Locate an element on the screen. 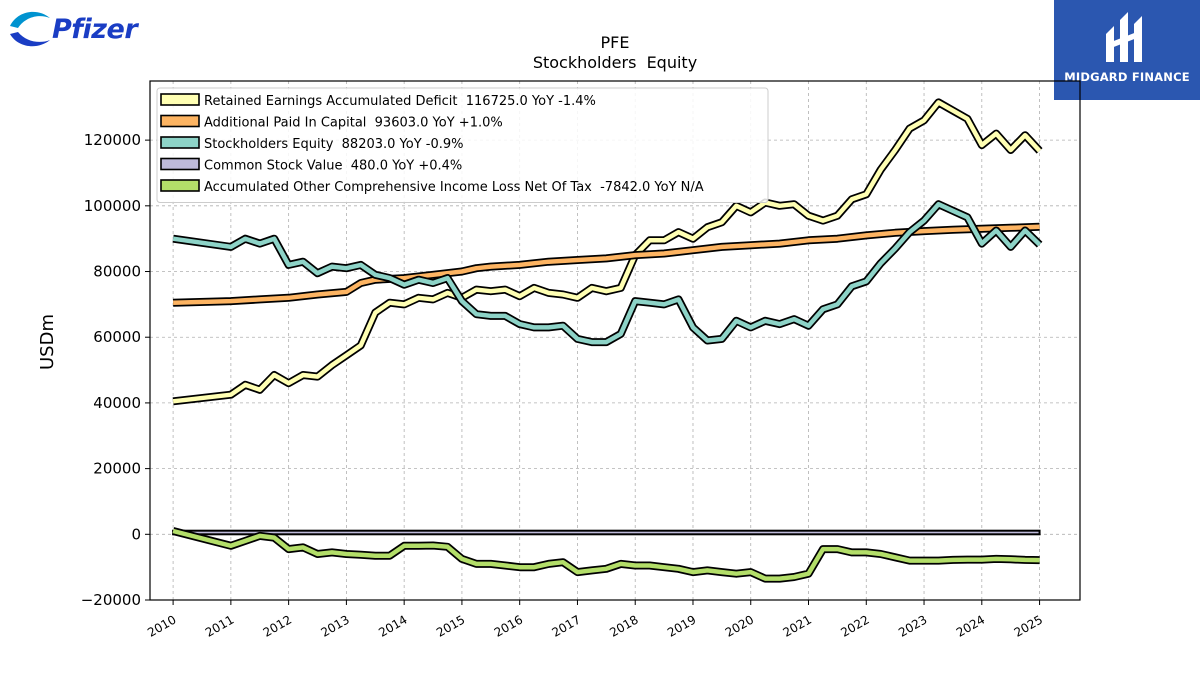  y-tick-label: 40000 is located at coordinates (117, 403).